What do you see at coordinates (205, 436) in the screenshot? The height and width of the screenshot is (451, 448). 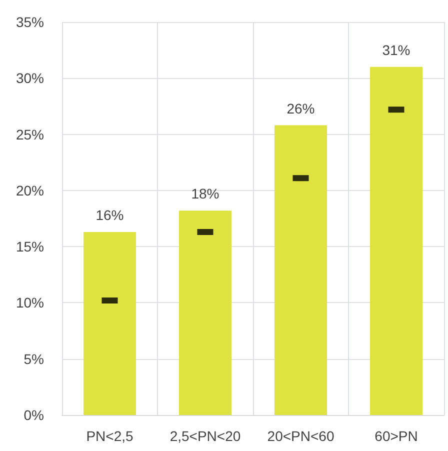 I see `x-tick-label: 2,5<PN<20` at bounding box center [205, 436].